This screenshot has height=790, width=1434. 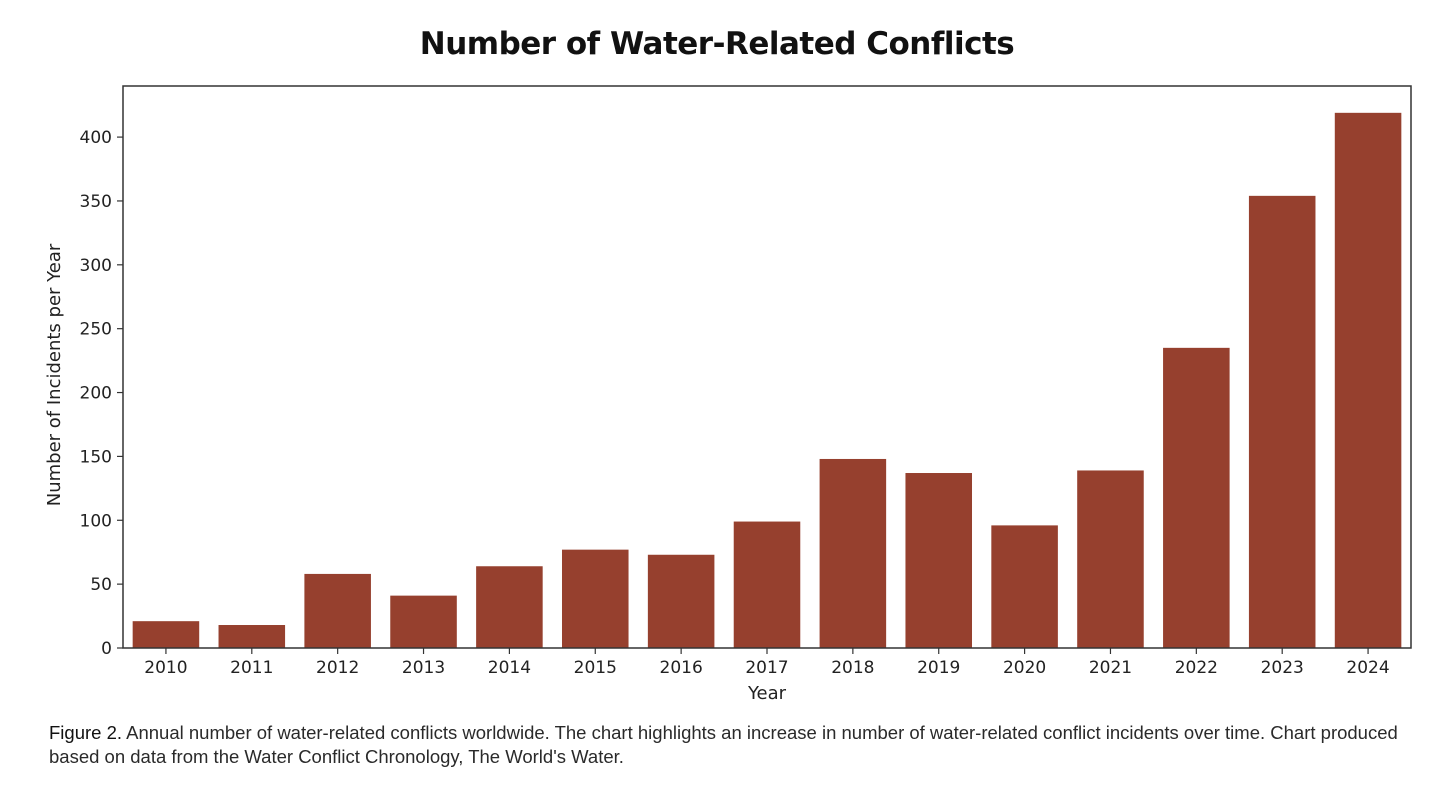 I want to click on bar-2014, so click(x=509, y=607).